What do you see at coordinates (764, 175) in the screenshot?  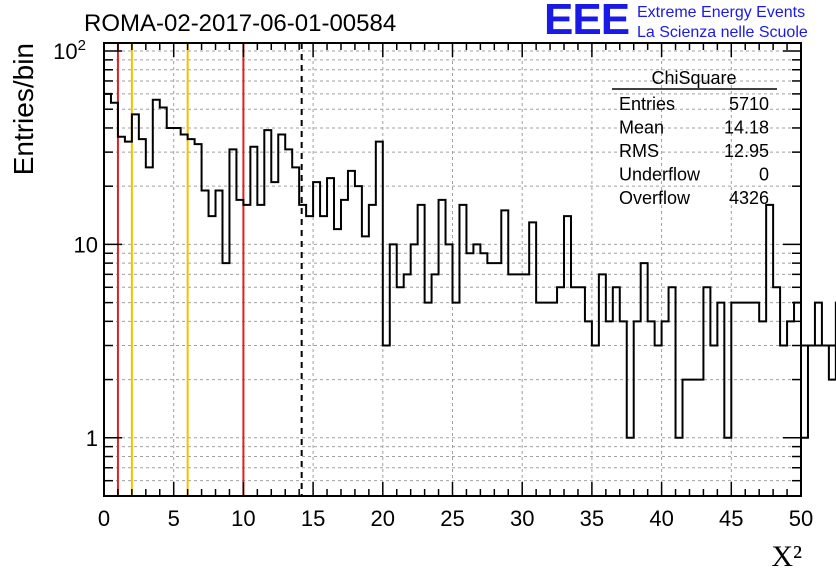 I see `stats-value: 0` at bounding box center [764, 175].